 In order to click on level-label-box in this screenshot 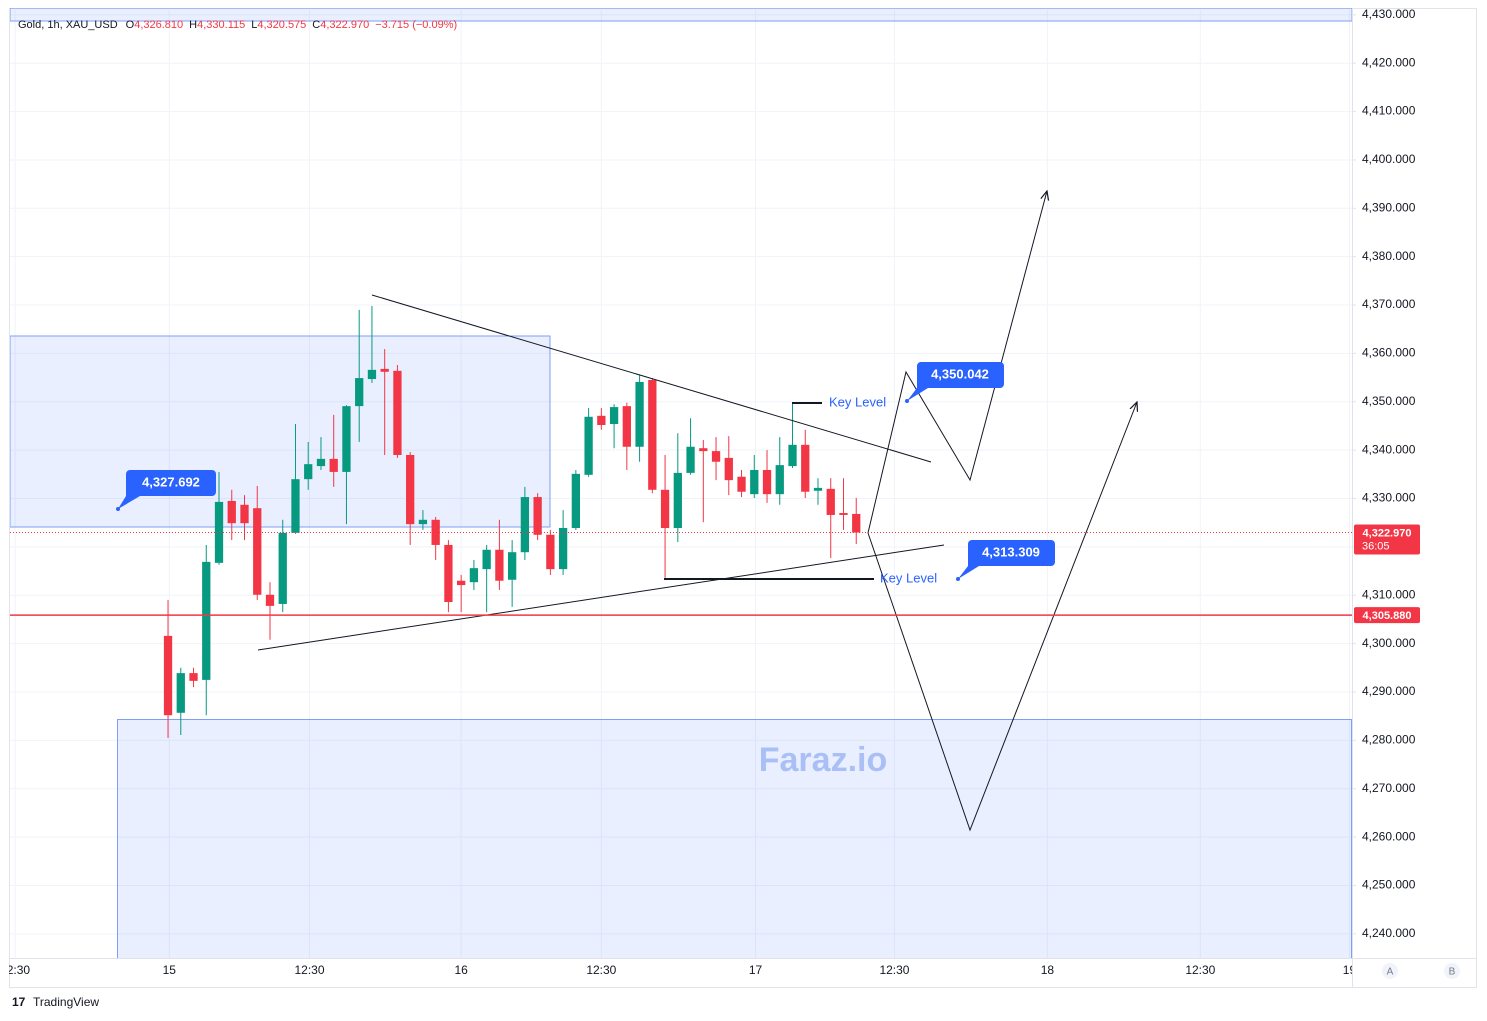, I will do `click(1387, 615)`.